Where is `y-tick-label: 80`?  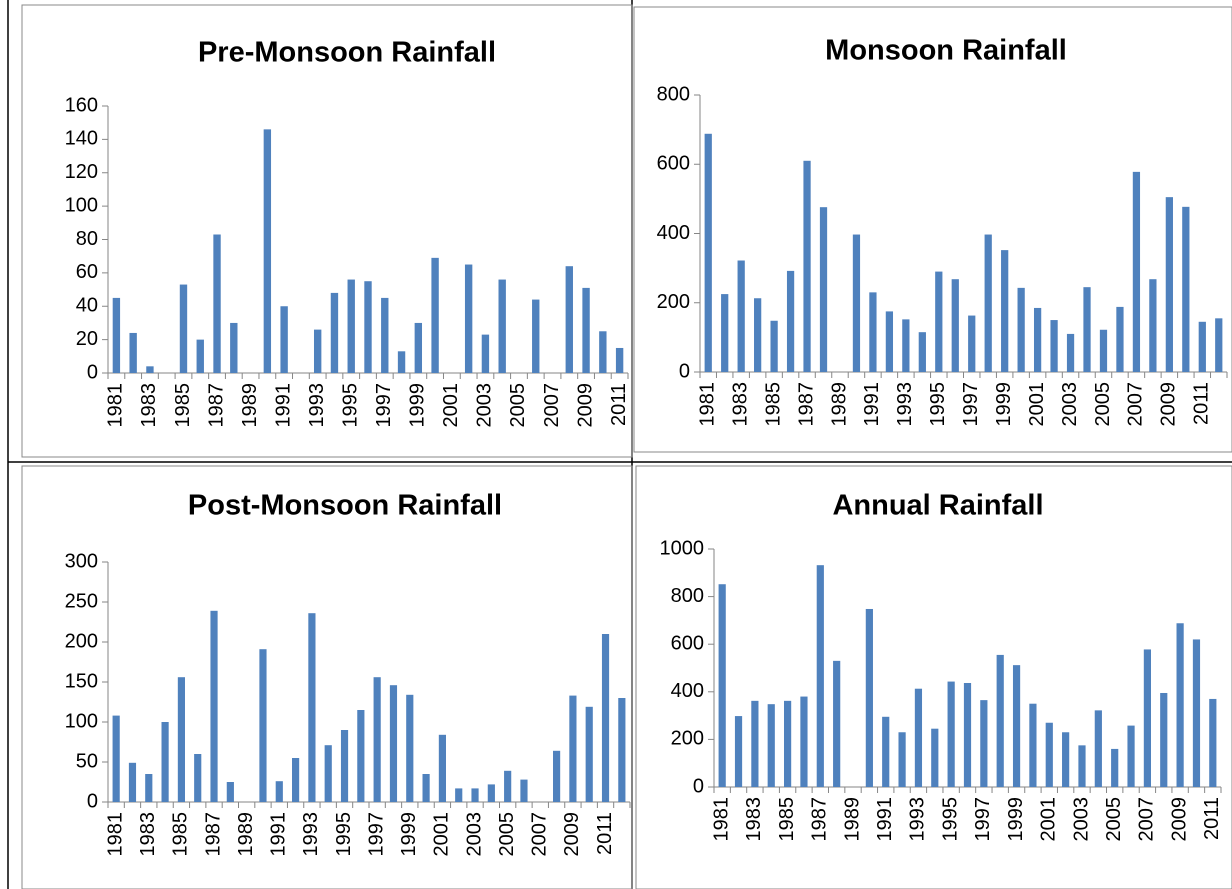
y-tick-label: 80 is located at coordinates (87, 239).